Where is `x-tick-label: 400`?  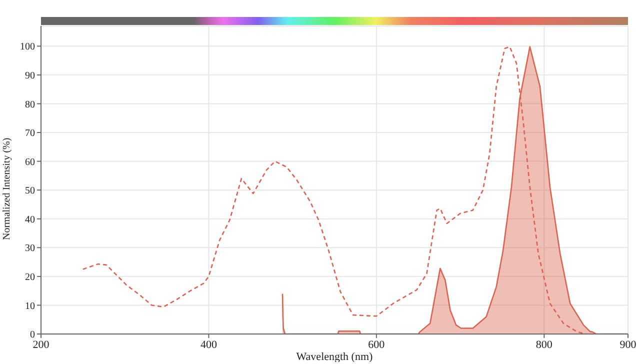
x-tick-label: 400 is located at coordinates (209, 344).